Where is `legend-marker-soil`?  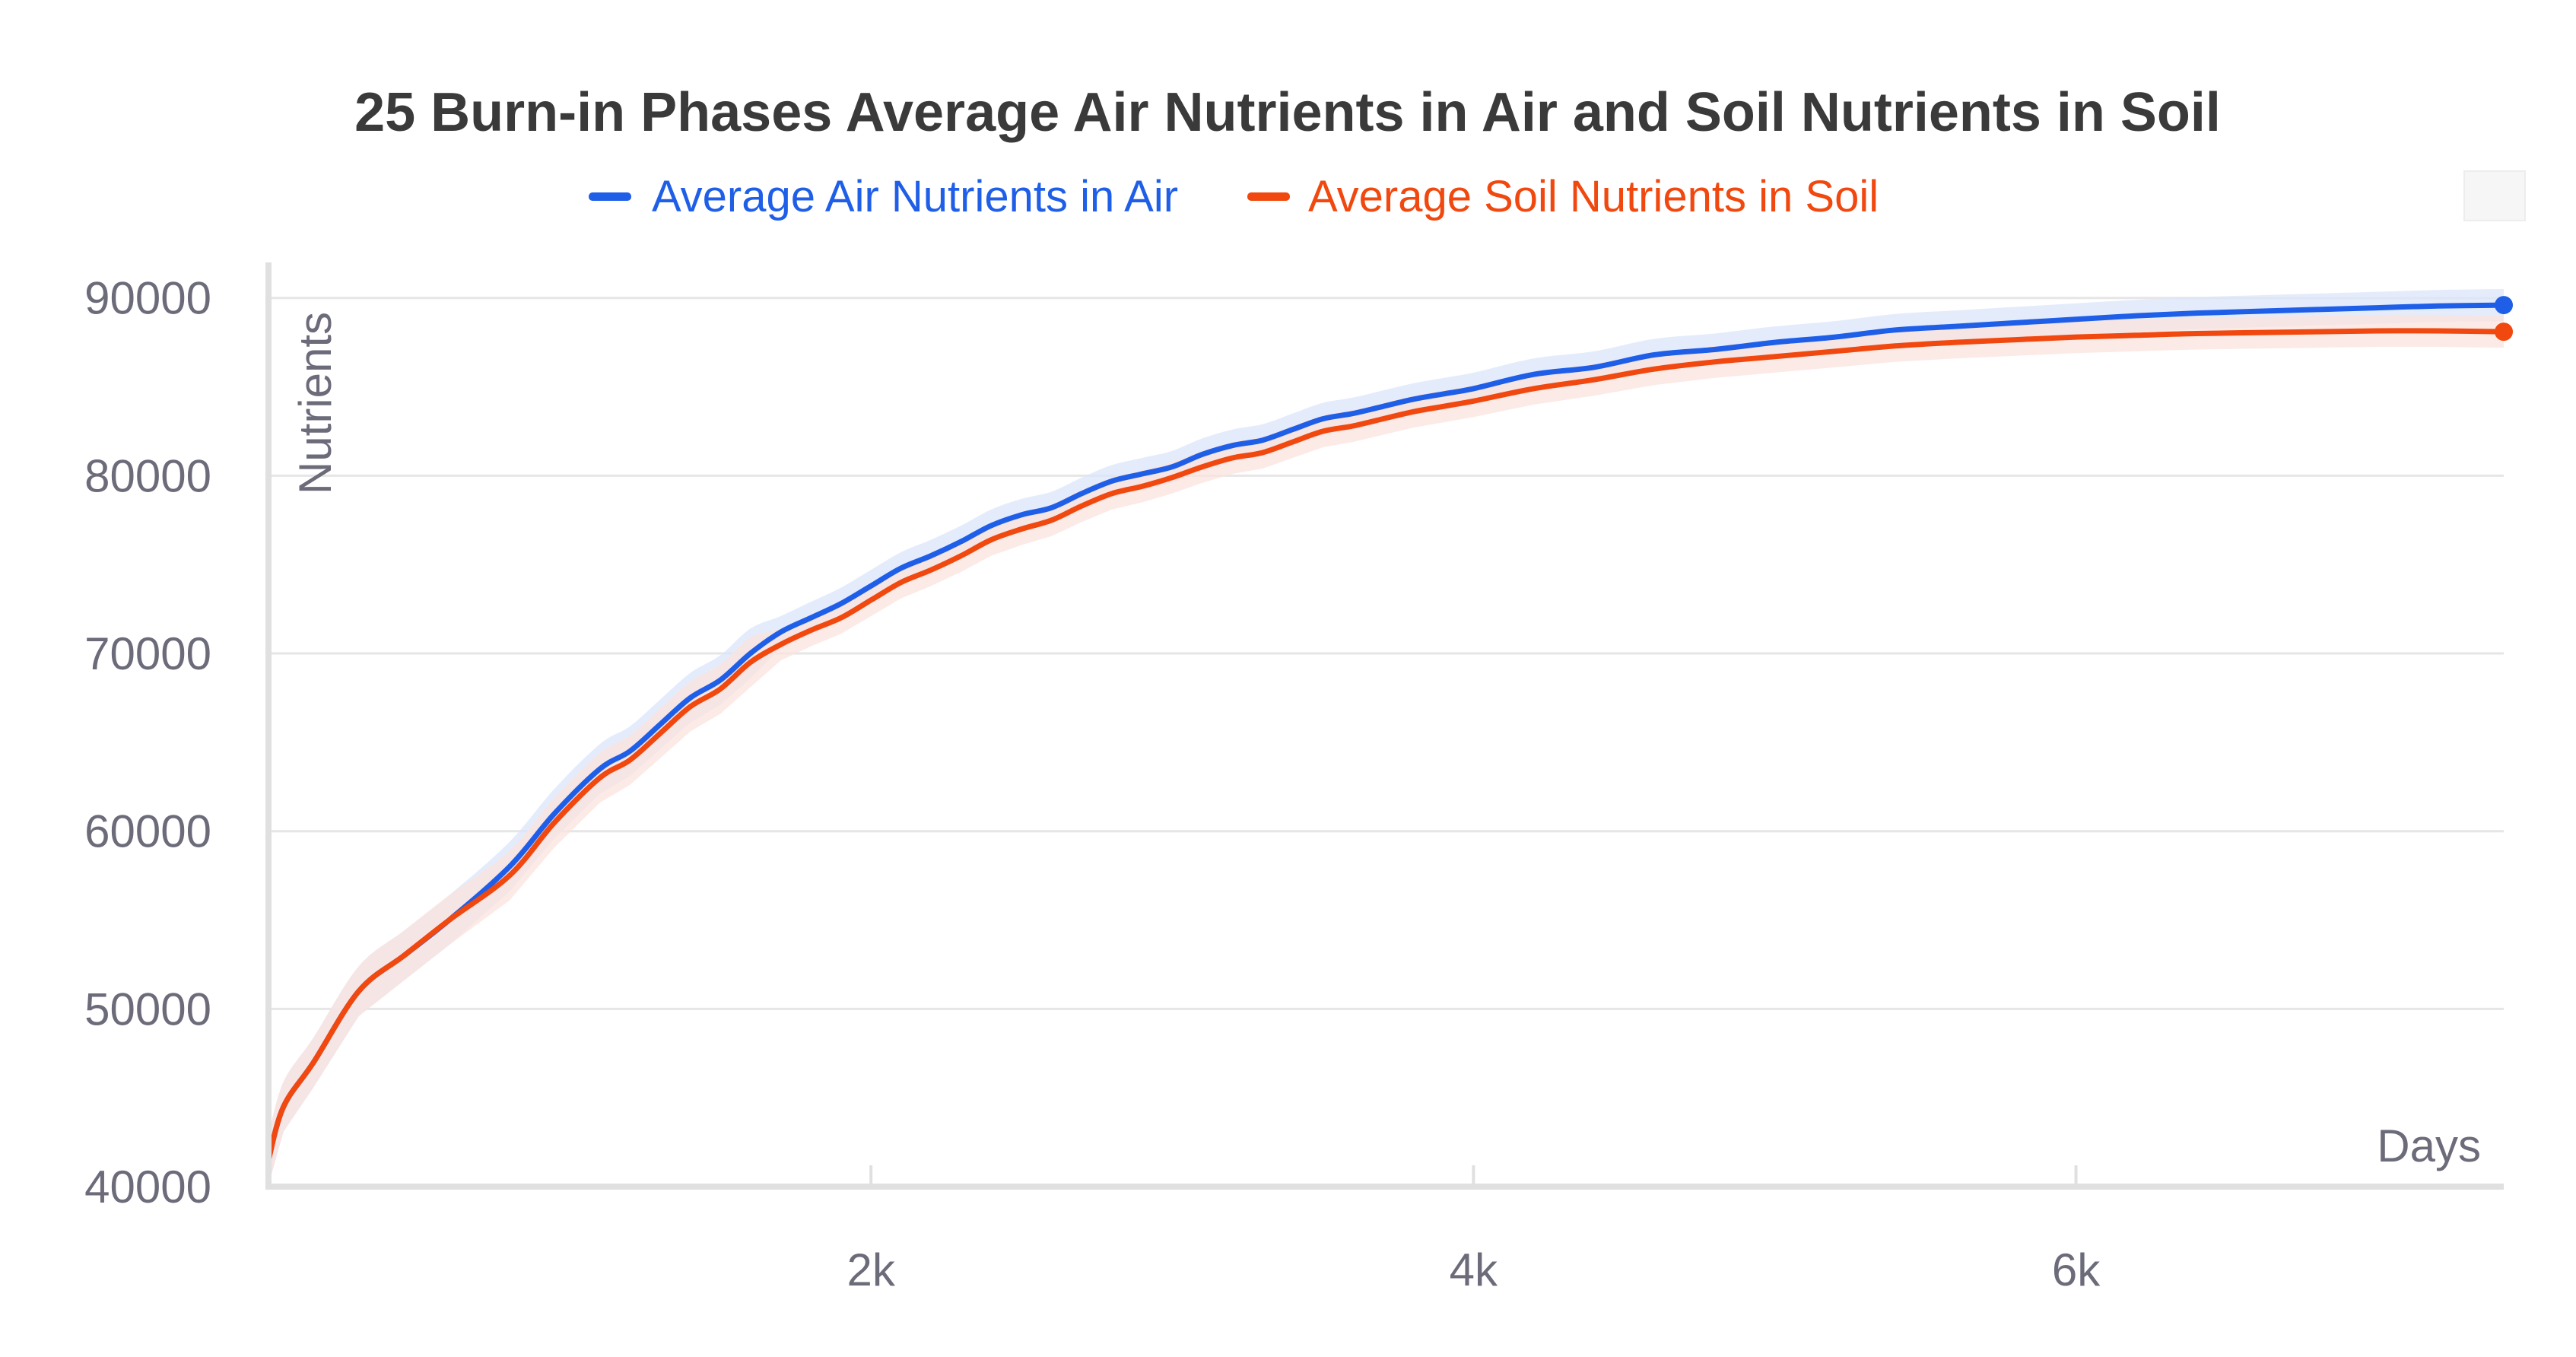
legend-marker-soil is located at coordinates (1268, 196).